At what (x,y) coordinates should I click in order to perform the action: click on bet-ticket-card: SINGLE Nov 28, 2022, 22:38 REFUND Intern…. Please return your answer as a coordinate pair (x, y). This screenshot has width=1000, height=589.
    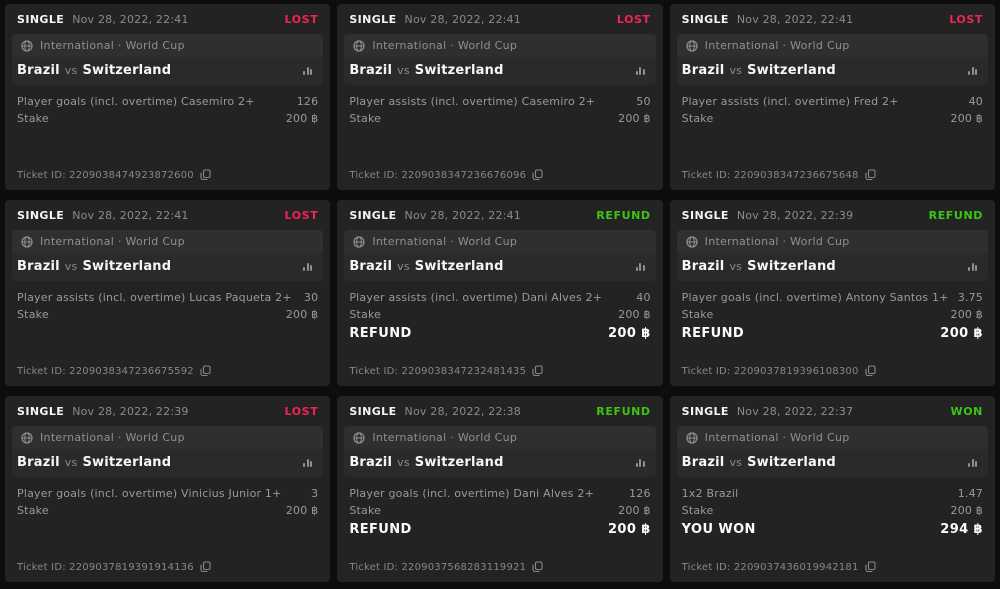
    Looking at the image, I should click on (500, 489).